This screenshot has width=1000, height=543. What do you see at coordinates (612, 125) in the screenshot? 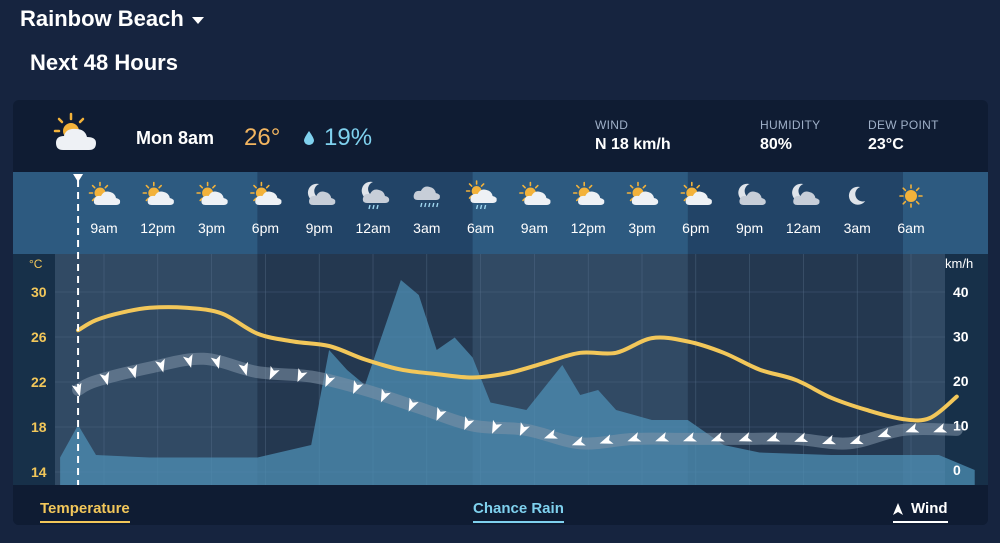
I see `wind-label: WIND` at bounding box center [612, 125].